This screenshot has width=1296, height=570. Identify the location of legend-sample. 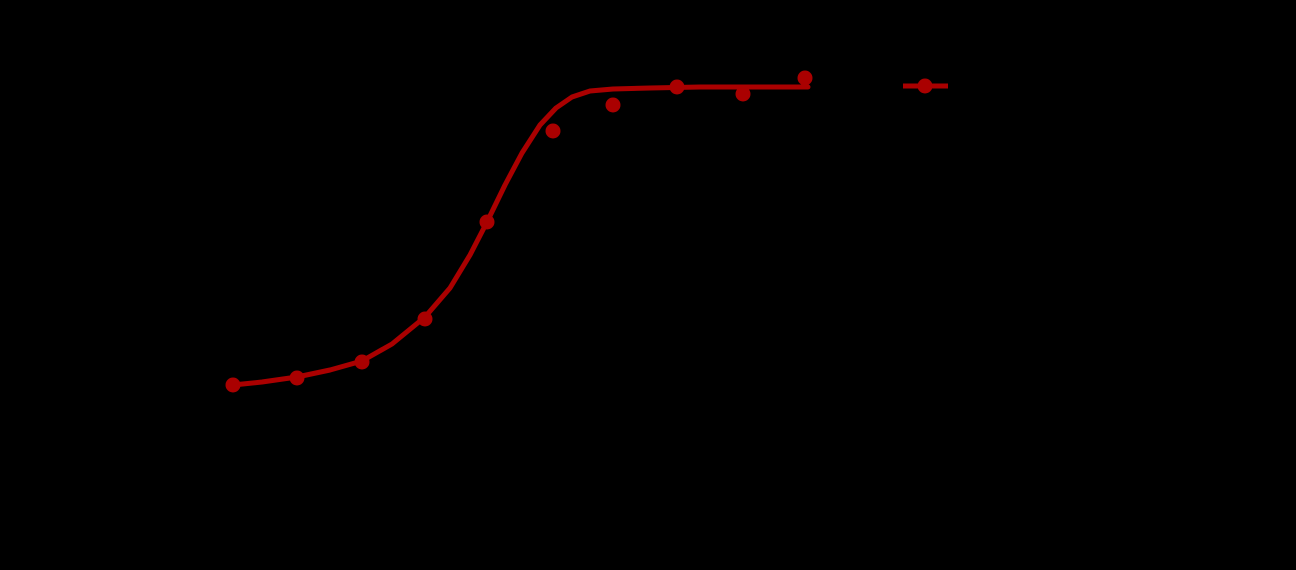
(925, 86).